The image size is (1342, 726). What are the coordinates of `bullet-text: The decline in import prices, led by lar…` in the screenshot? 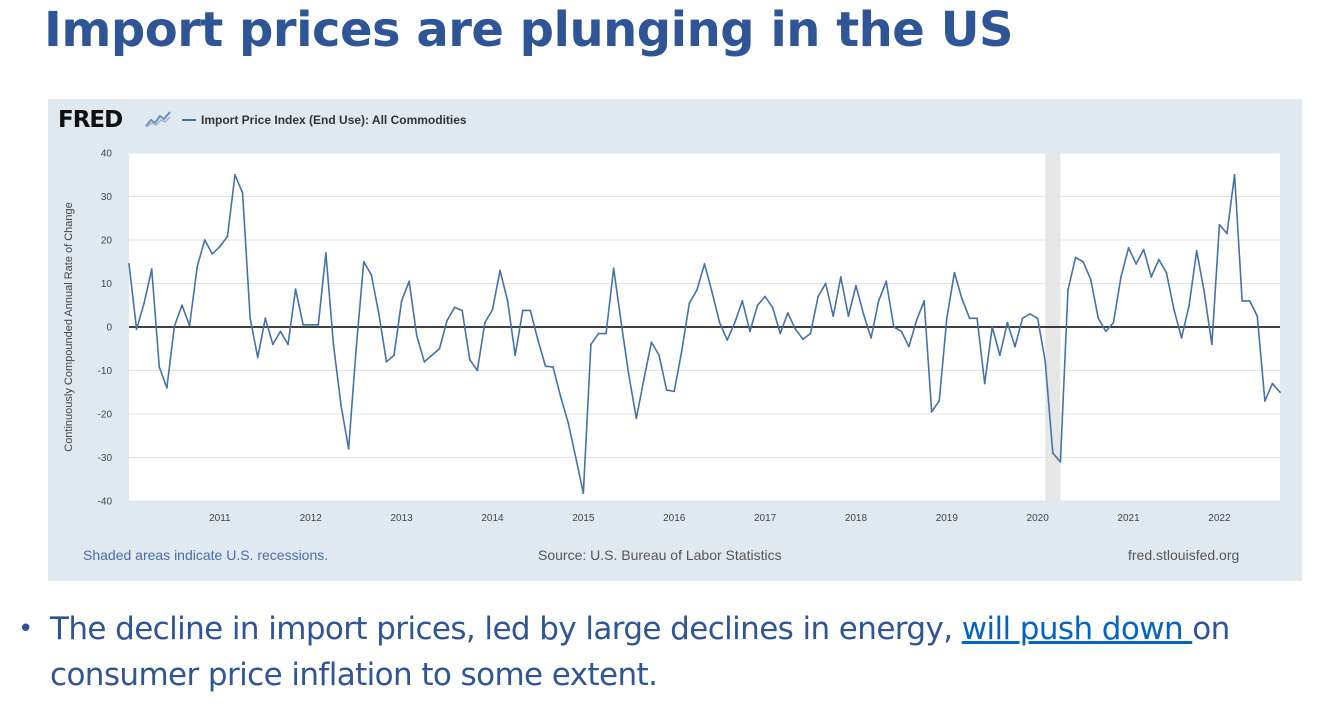 It's located at (694, 652).